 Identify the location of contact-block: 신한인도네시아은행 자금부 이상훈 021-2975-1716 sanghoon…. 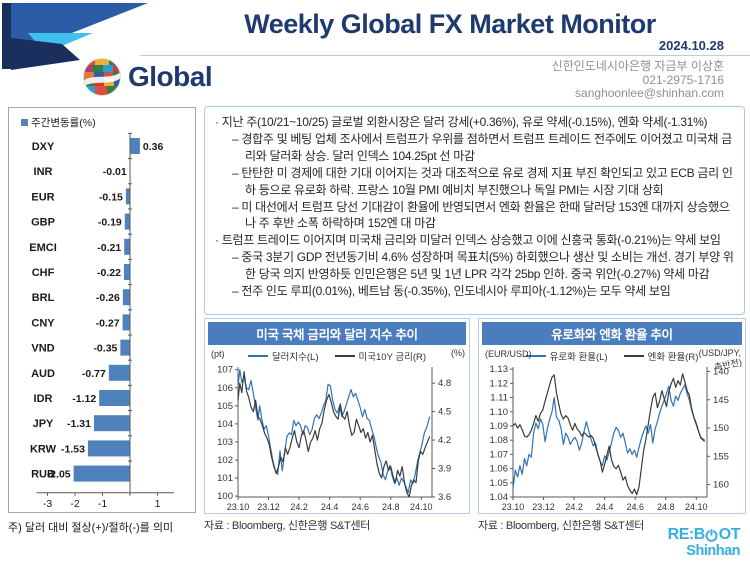
(637, 80).